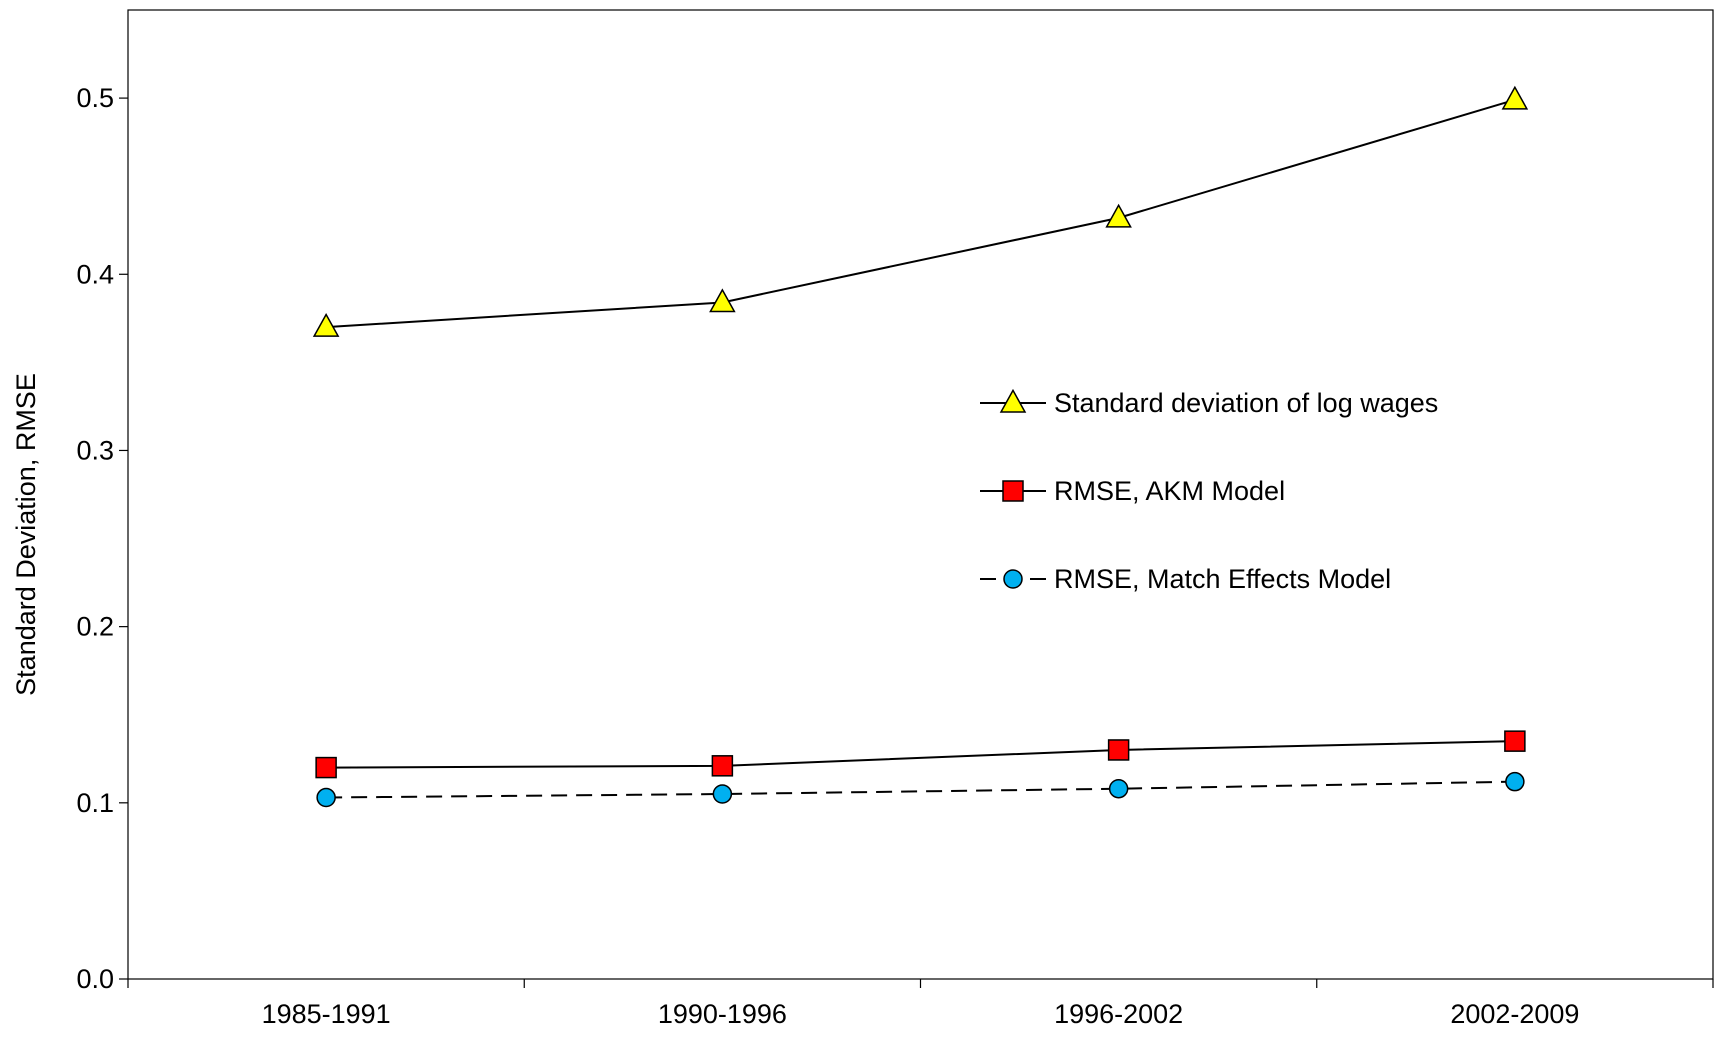 The image size is (1717, 1042). What do you see at coordinates (95, 274) in the screenshot?
I see `y-tick-label: 0.4` at bounding box center [95, 274].